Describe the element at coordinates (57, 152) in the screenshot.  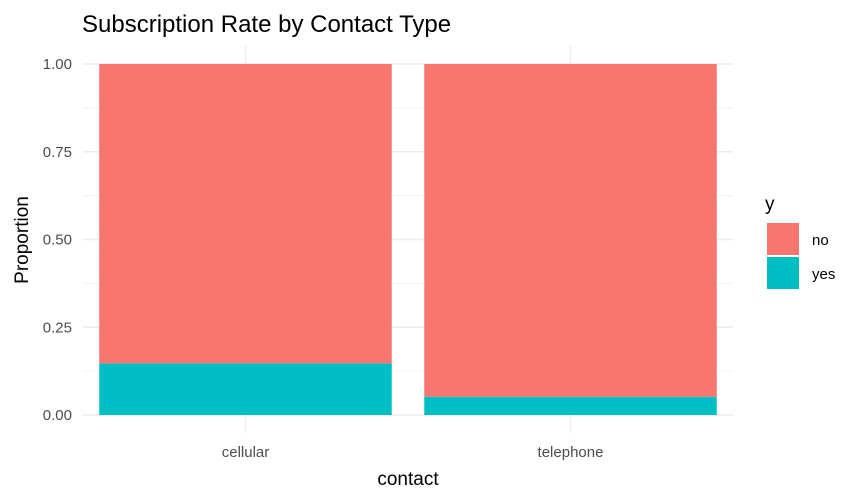
I see `y-tick-label: 0.75` at that location.